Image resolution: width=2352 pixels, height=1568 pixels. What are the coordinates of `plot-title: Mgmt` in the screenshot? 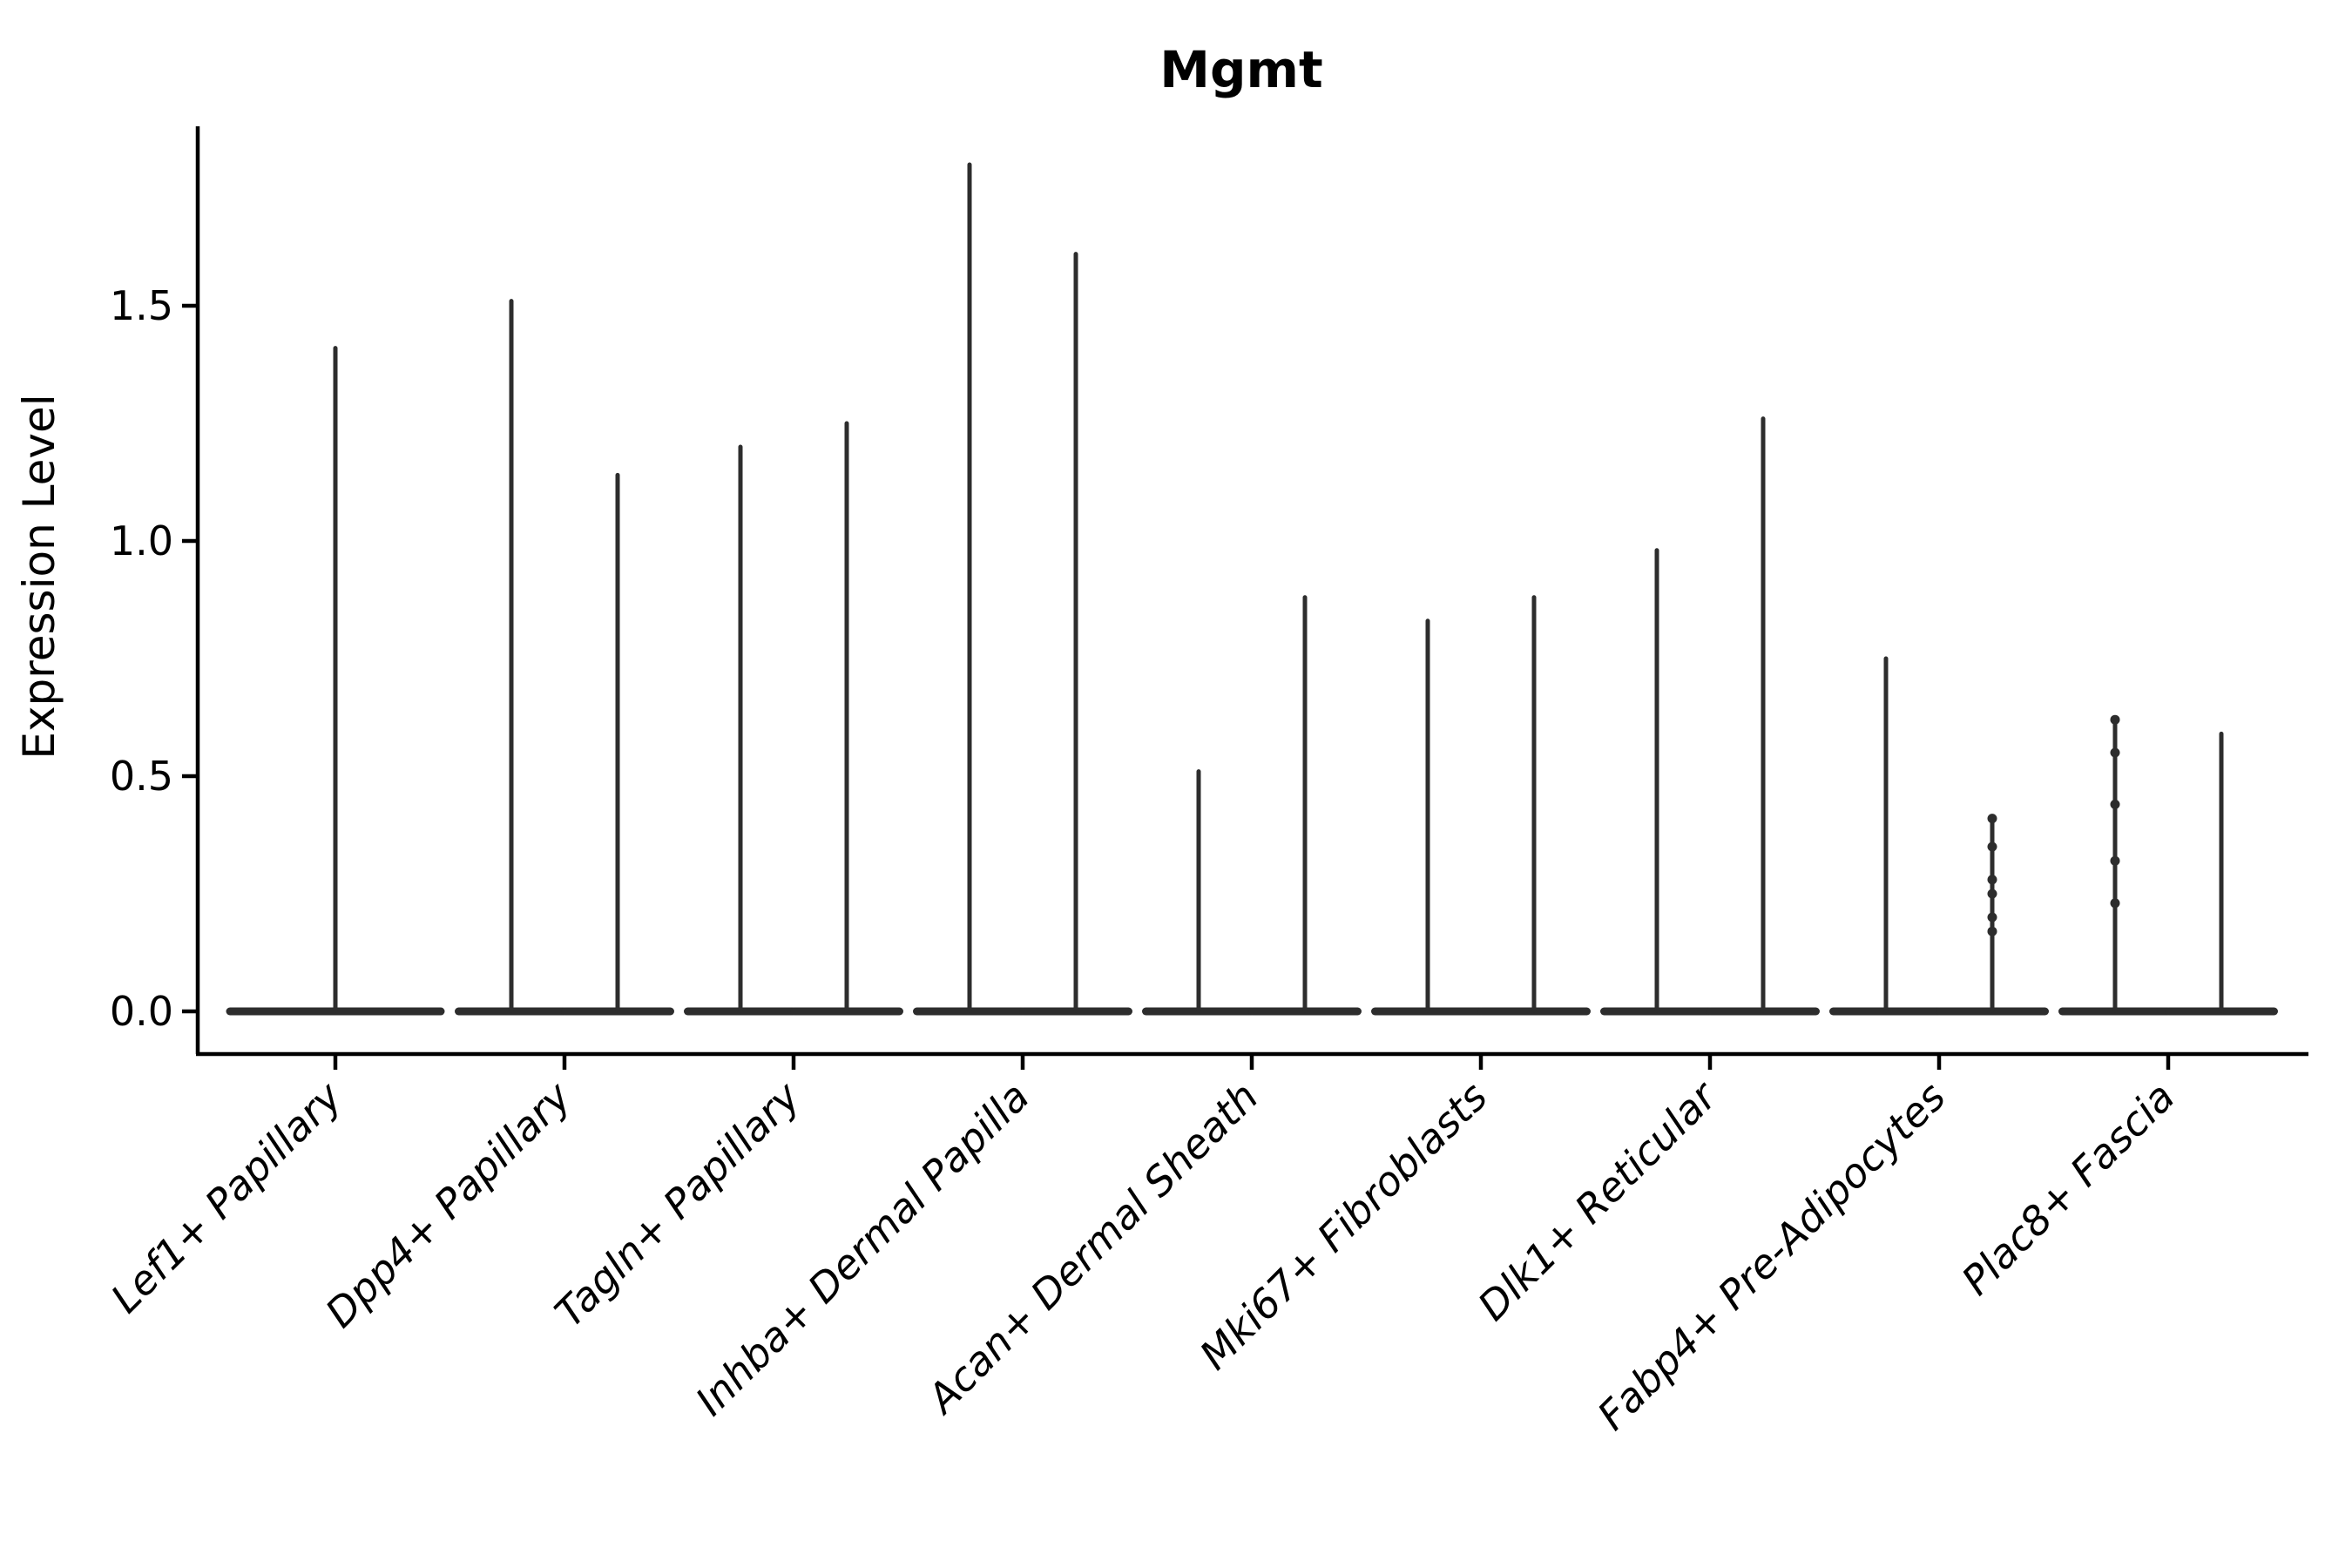 It's located at (1241, 69).